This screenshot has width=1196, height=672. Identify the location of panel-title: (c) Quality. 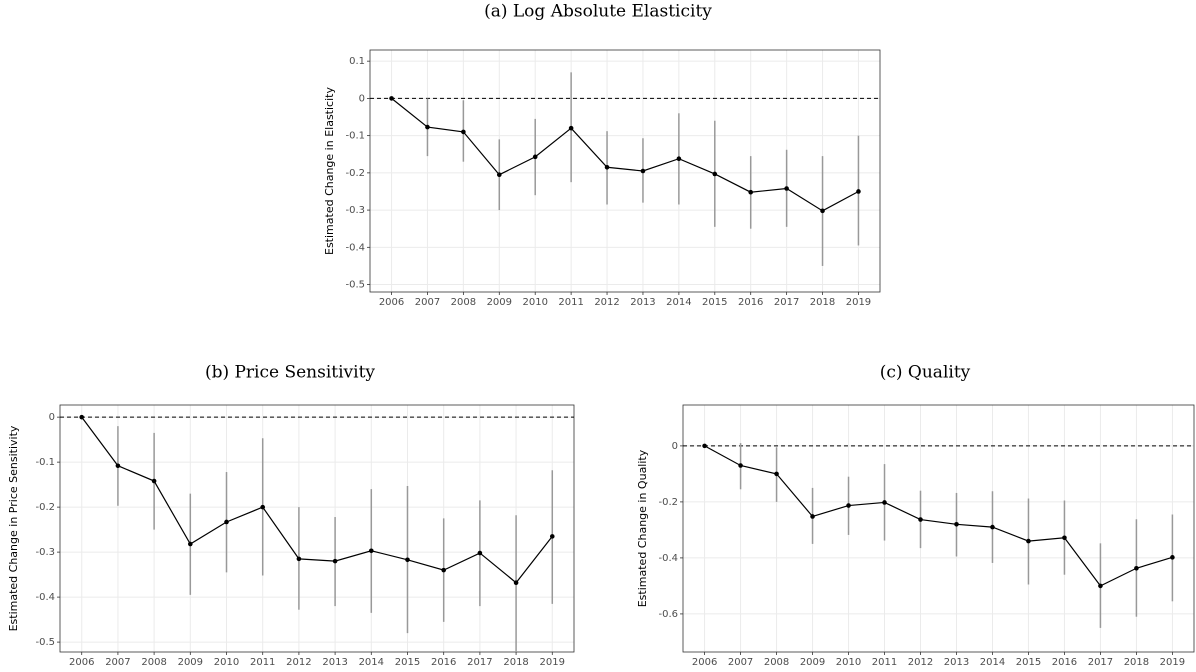
(925, 373).